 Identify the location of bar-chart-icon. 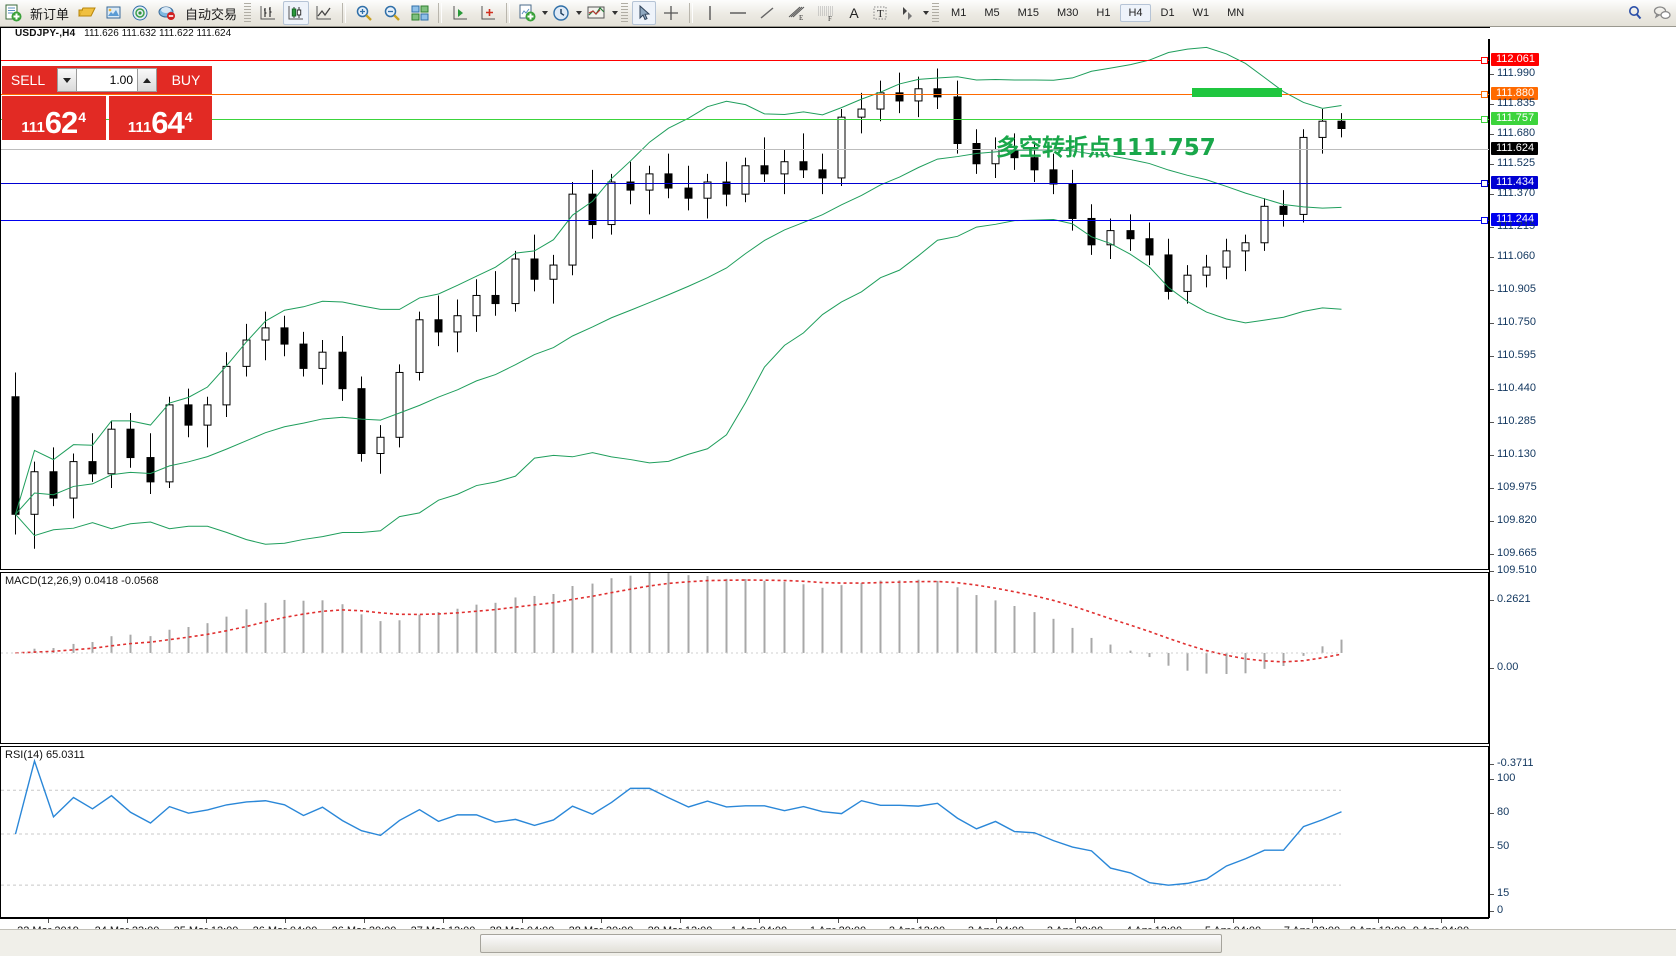
(268, 13).